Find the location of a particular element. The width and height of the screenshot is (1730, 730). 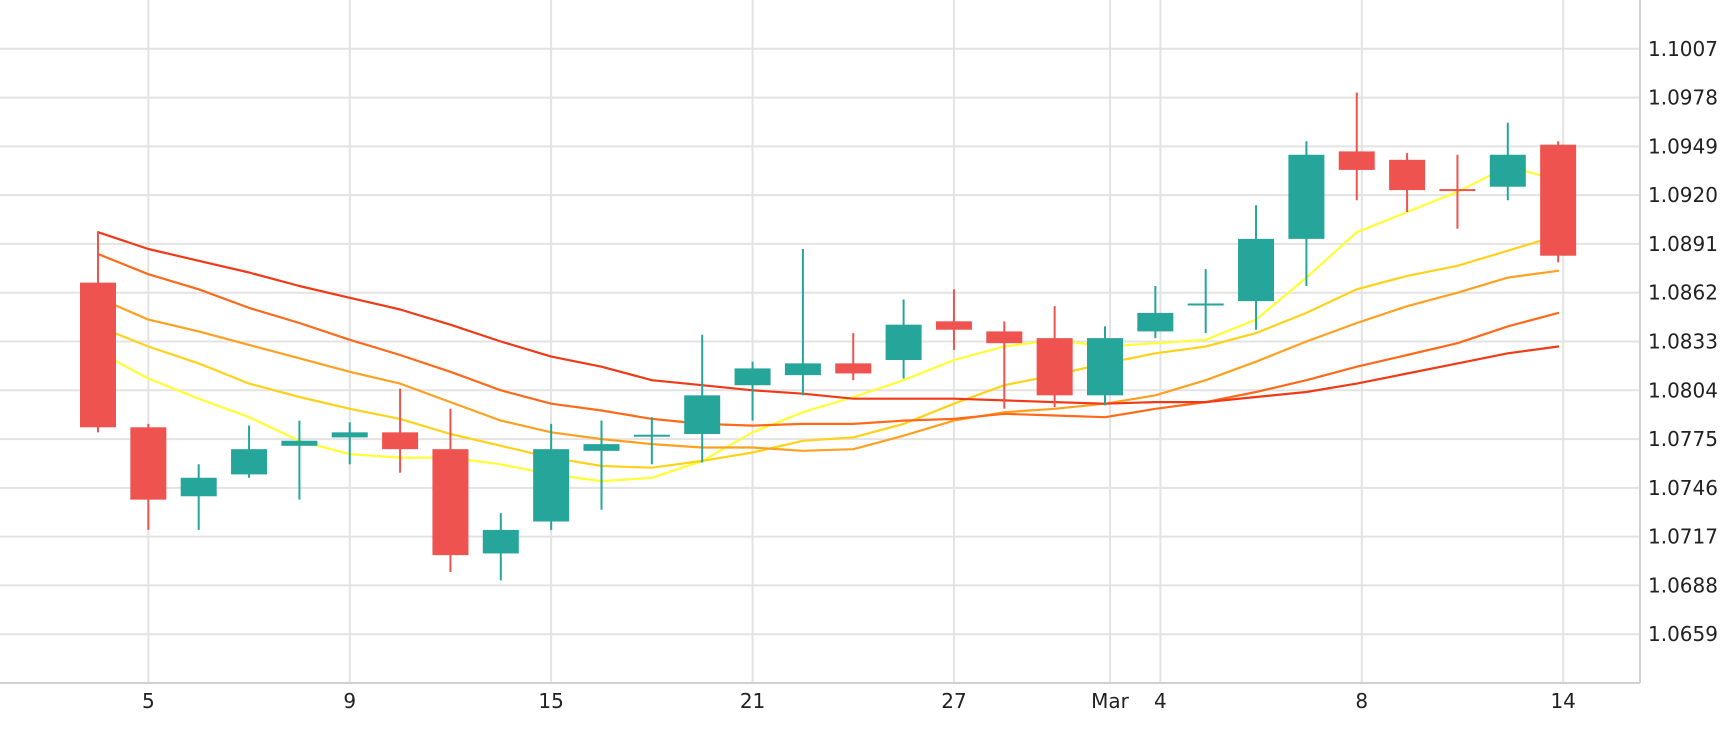

y-tick-label: 1.0862 is located at coordinates (1683, 293).